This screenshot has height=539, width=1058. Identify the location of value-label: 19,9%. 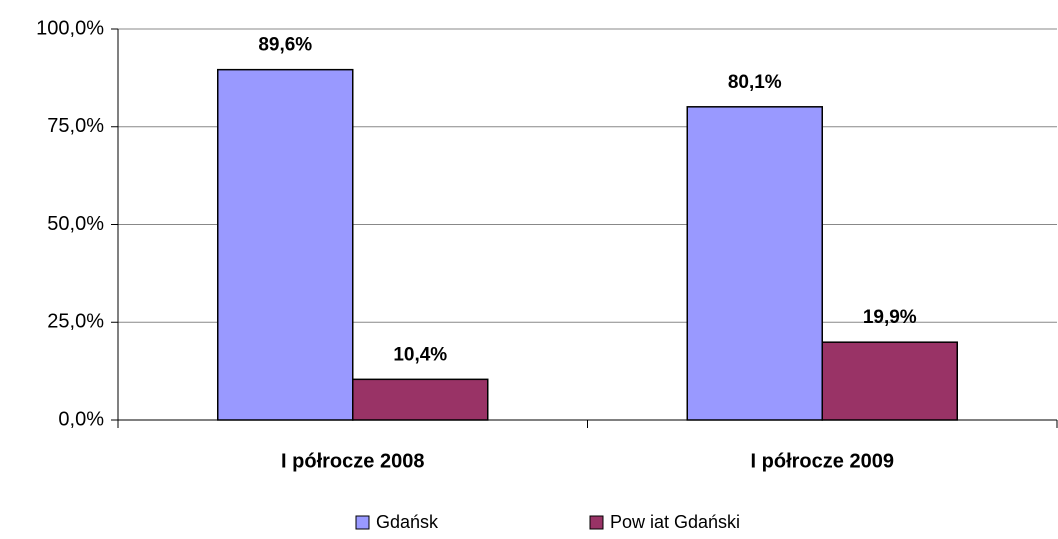
(890, 317).